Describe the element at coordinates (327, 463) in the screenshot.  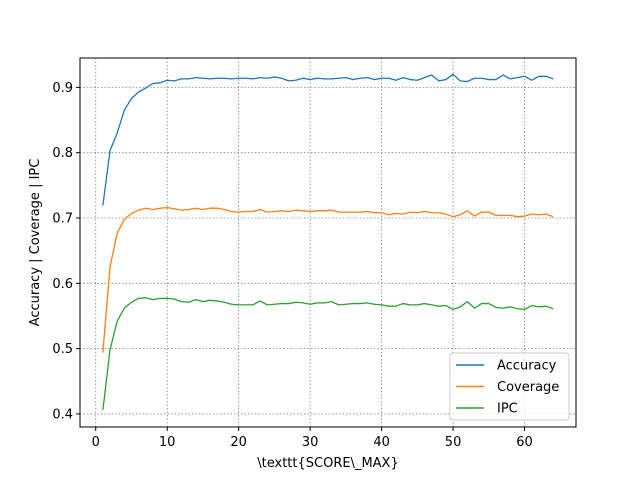
I see `x-axis-label: \texttt{SCORE\_MAX}` at that location.